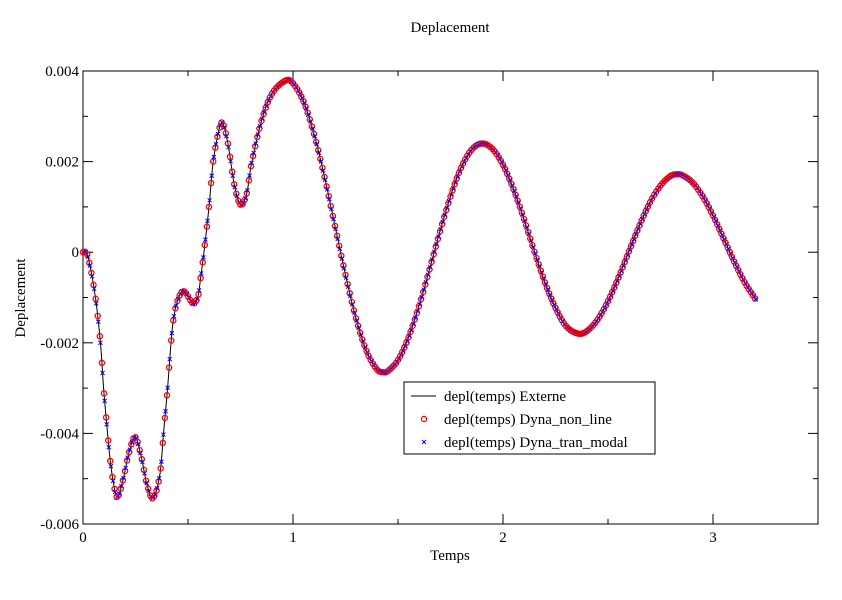 The width and height of the screenshot is (842, 600). Describe the element at coordinates (450, 28) in the screenshot. I see `chart-title: Deplacement` at that location.